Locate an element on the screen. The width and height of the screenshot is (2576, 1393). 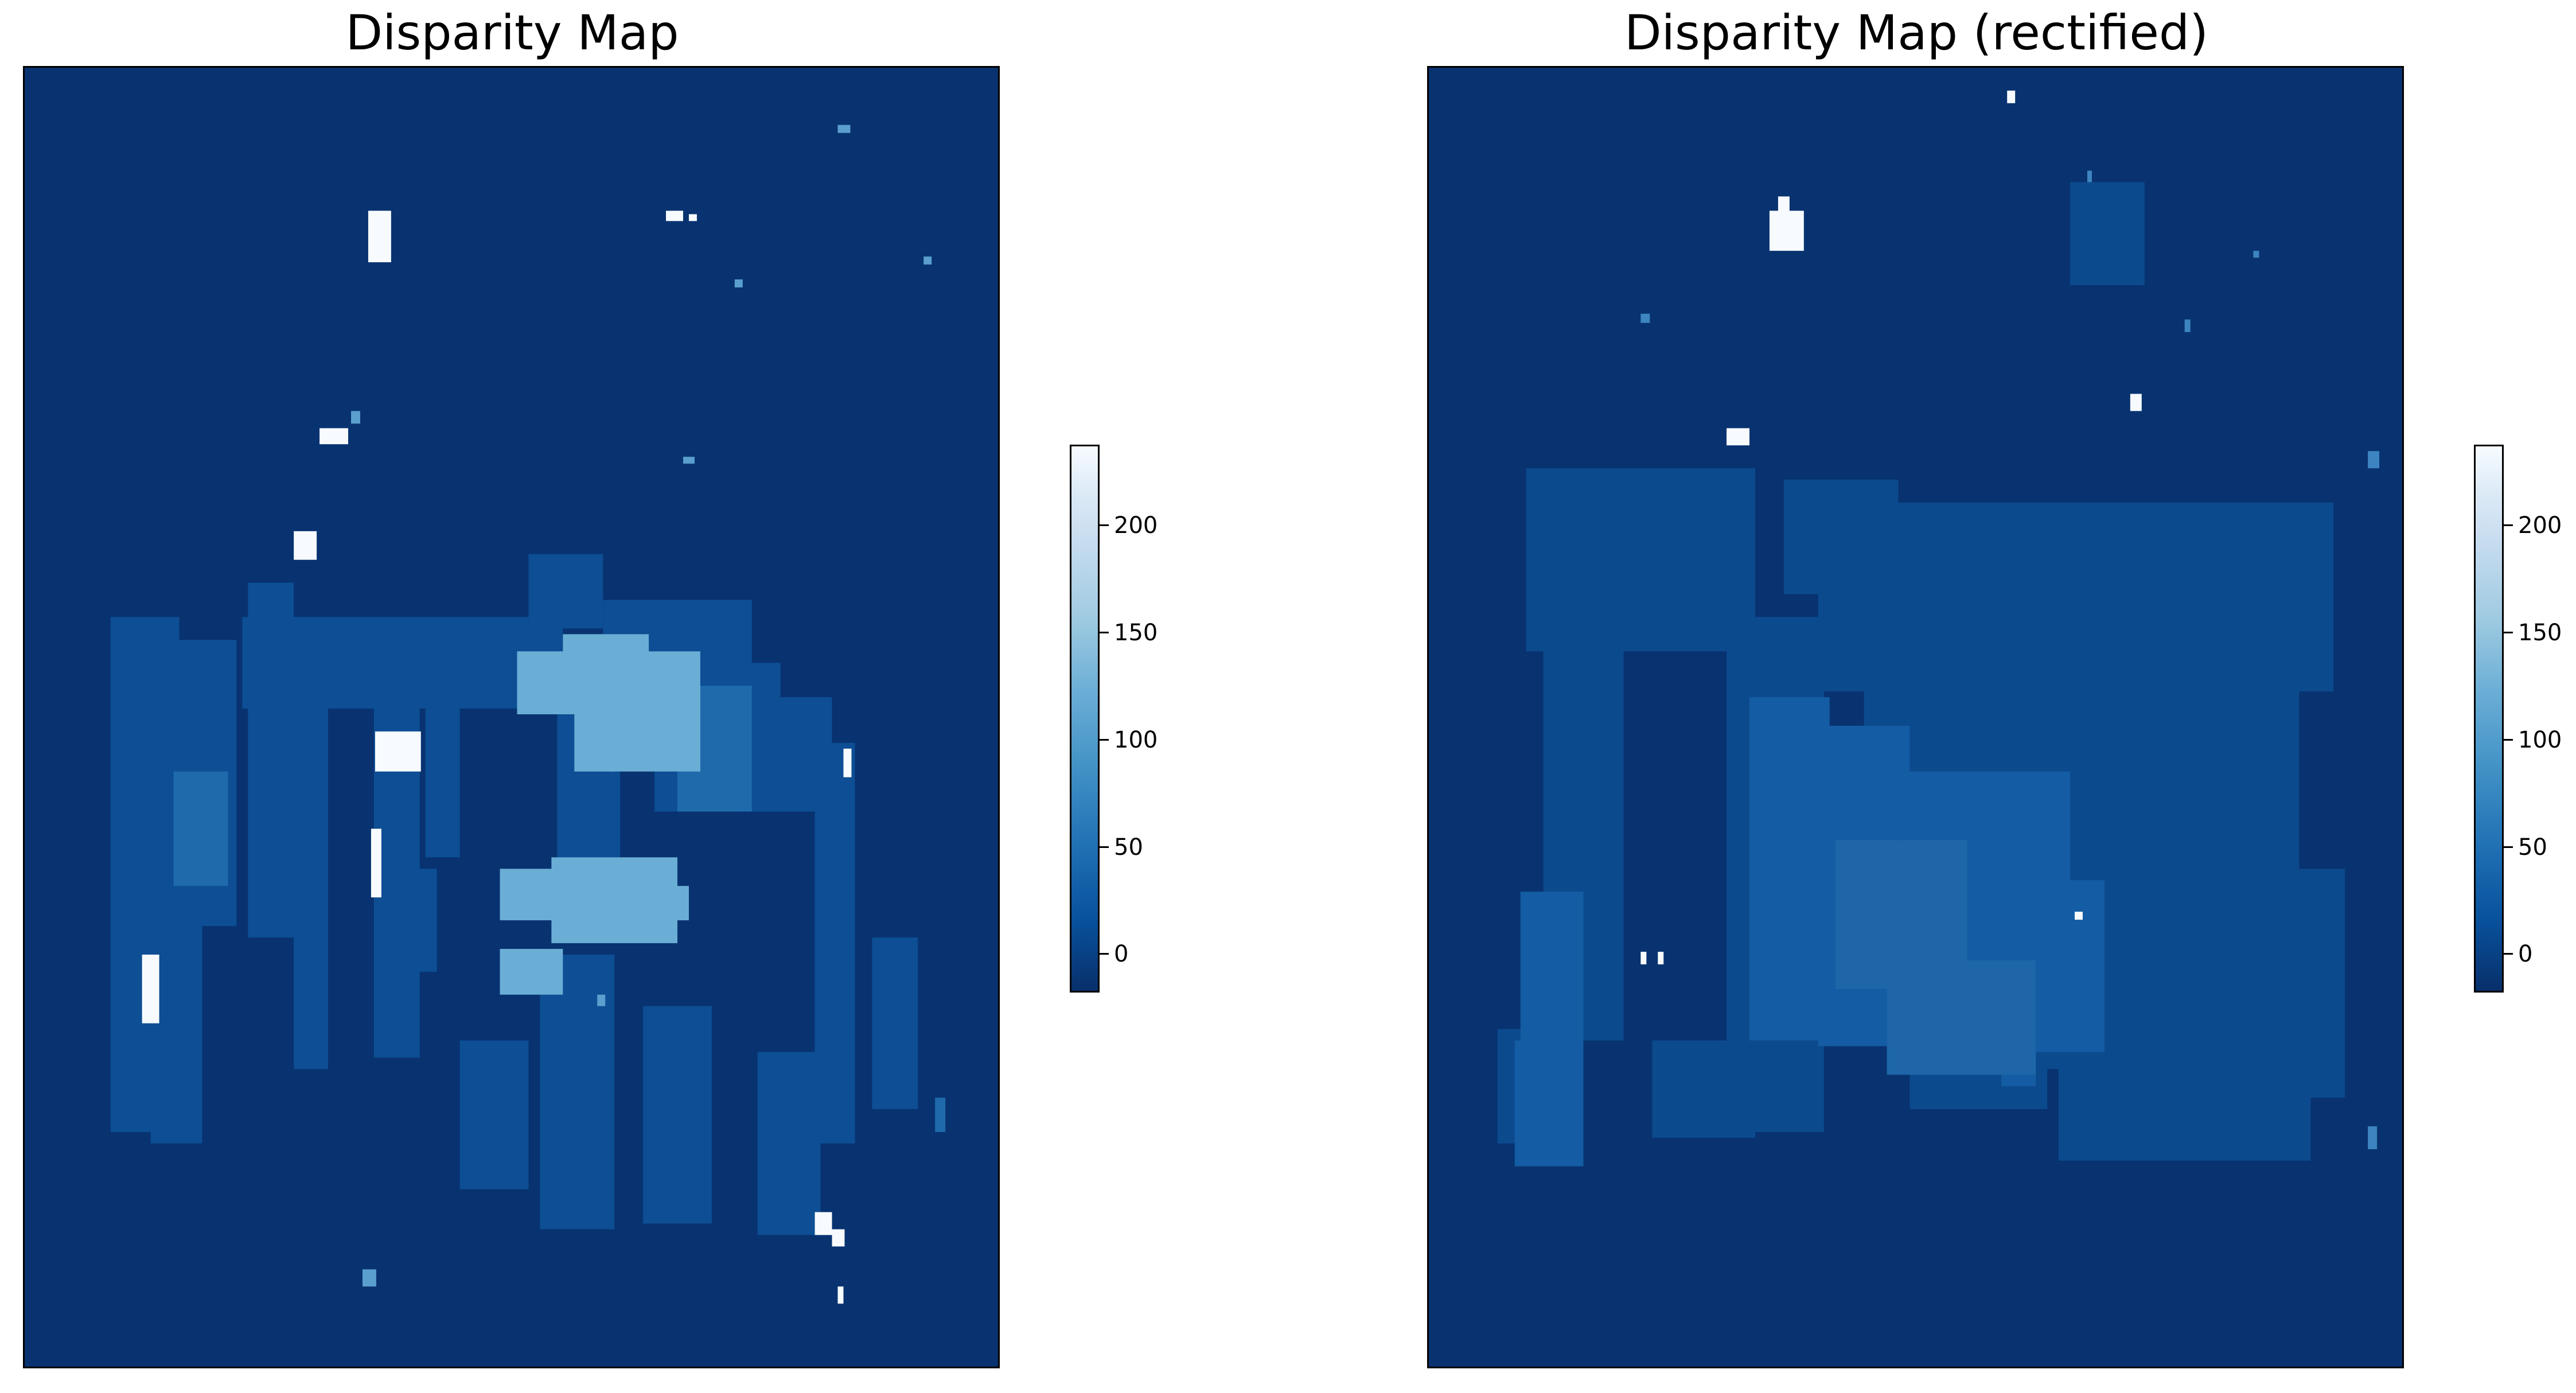
right-colorbar-label-150: 150 is located at coordinates (2540, 633).